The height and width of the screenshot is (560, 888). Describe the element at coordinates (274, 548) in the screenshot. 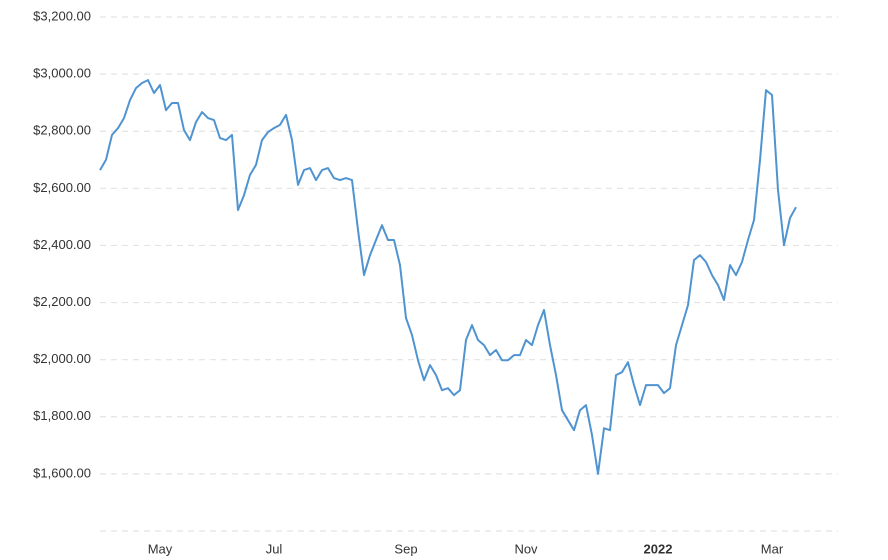

I see `x-tick-label: Jul` at that location.